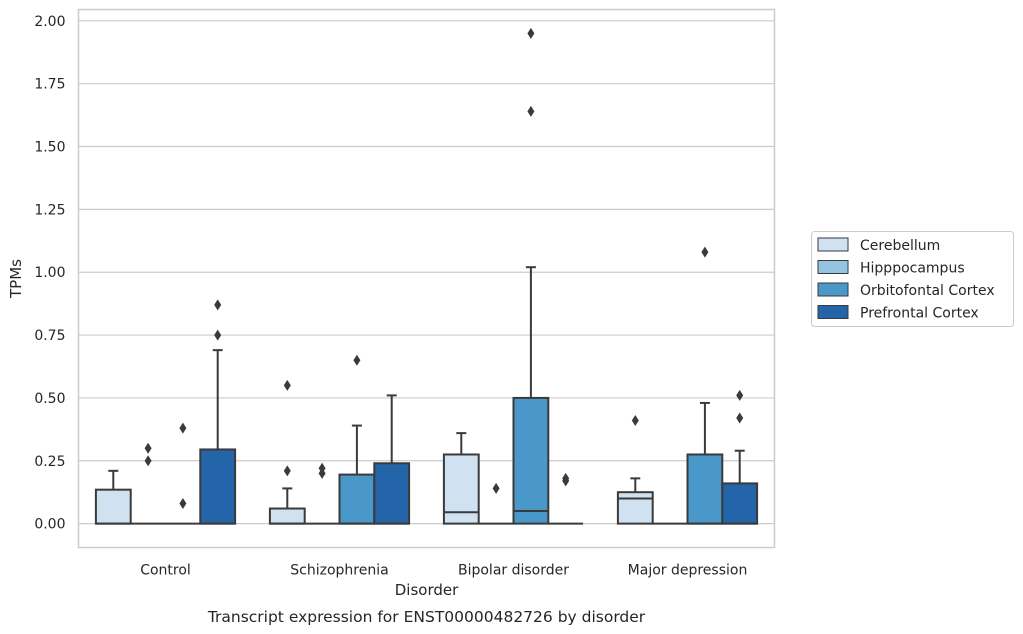 Image resolution: width=1023 pixels, height=634 pixels. I want to click on legend-label: Prefrontal Cortex, so click(919, 314).